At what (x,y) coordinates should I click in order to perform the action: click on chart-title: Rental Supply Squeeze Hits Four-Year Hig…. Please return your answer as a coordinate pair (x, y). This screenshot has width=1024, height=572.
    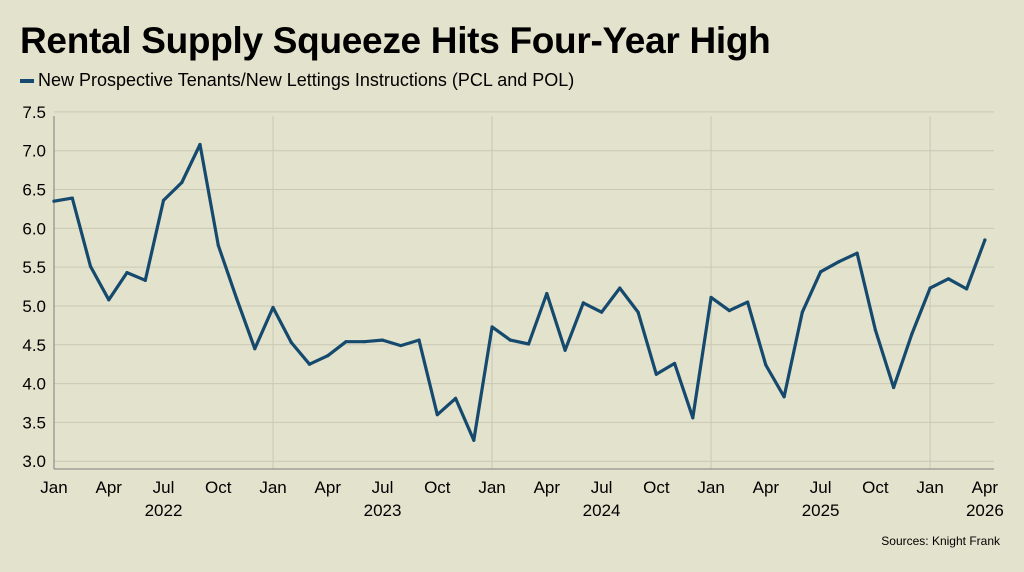
    Looking at the image, I should click on (395, 40).